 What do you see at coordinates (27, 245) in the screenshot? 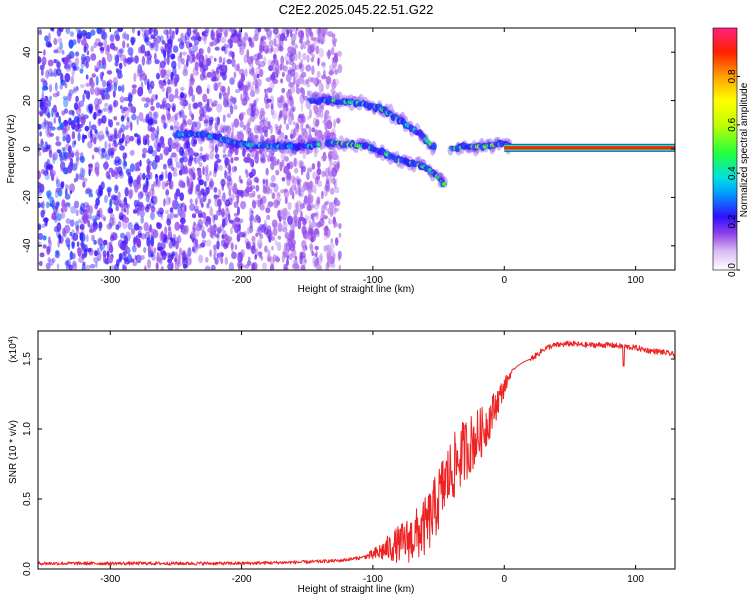
I see `top-y-tick-label: -40` at bounding box center [27, 245].